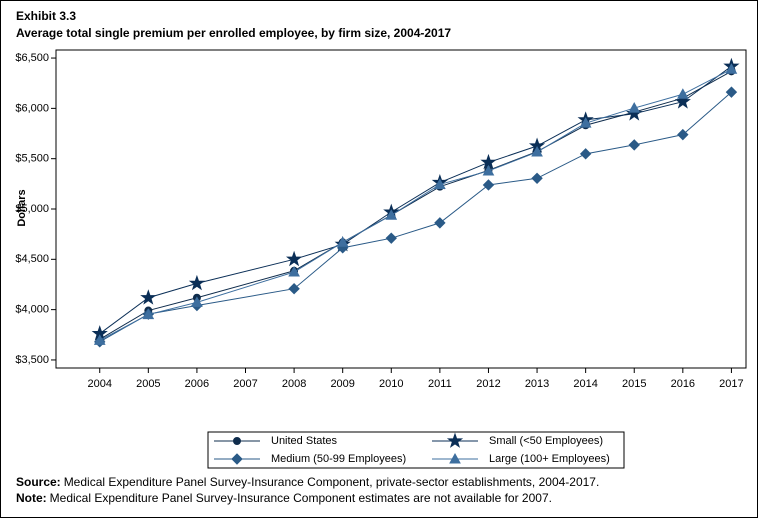 This screenshot has height=518, width=758. What do you see at coordinates (245, 384) in the screenshot?
I see `x-tick-label: 2007` at bounding box center [245, 384].